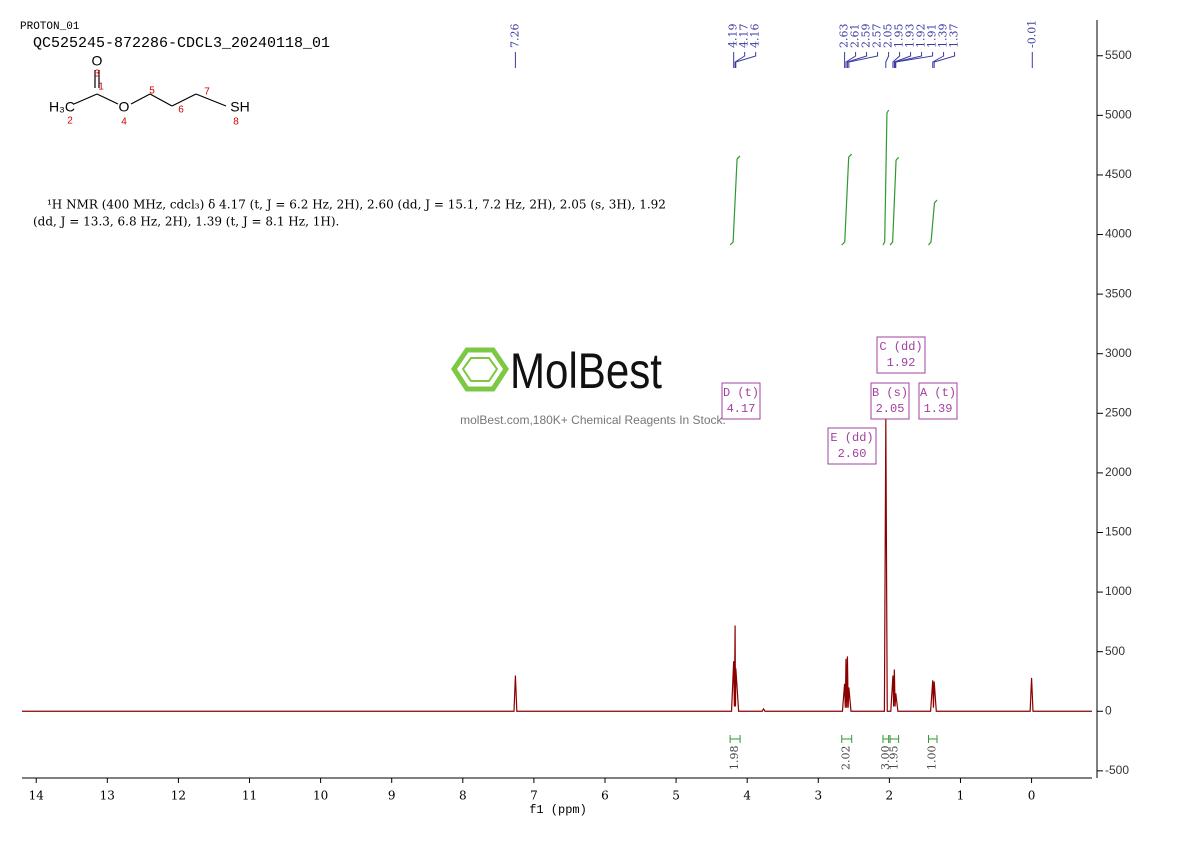  Describe the element at coordinates (1115, 651) in the screenshot. I see `y-tick-label: 500` at that location.